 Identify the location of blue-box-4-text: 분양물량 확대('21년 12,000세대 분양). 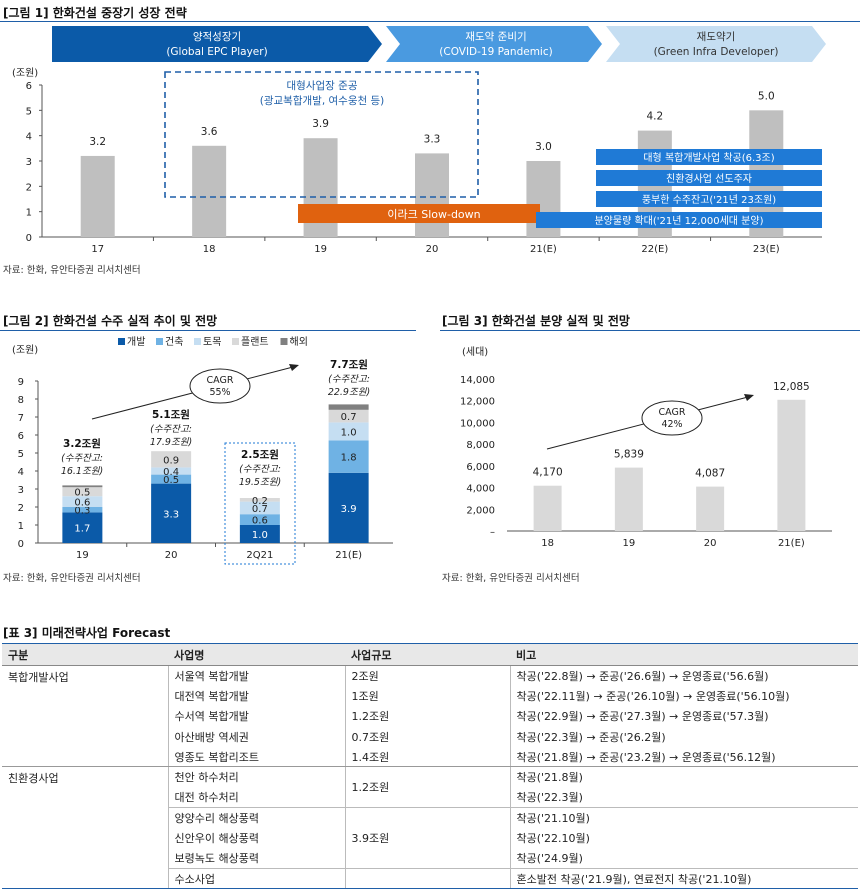
(678, 221).